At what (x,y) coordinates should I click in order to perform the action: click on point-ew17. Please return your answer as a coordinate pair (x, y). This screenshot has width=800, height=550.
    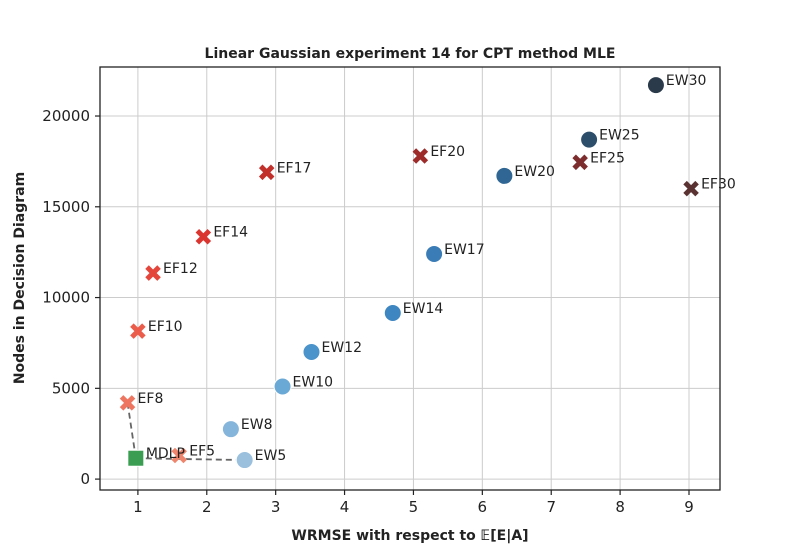
    Looking at the image, I should click on (434, 253).